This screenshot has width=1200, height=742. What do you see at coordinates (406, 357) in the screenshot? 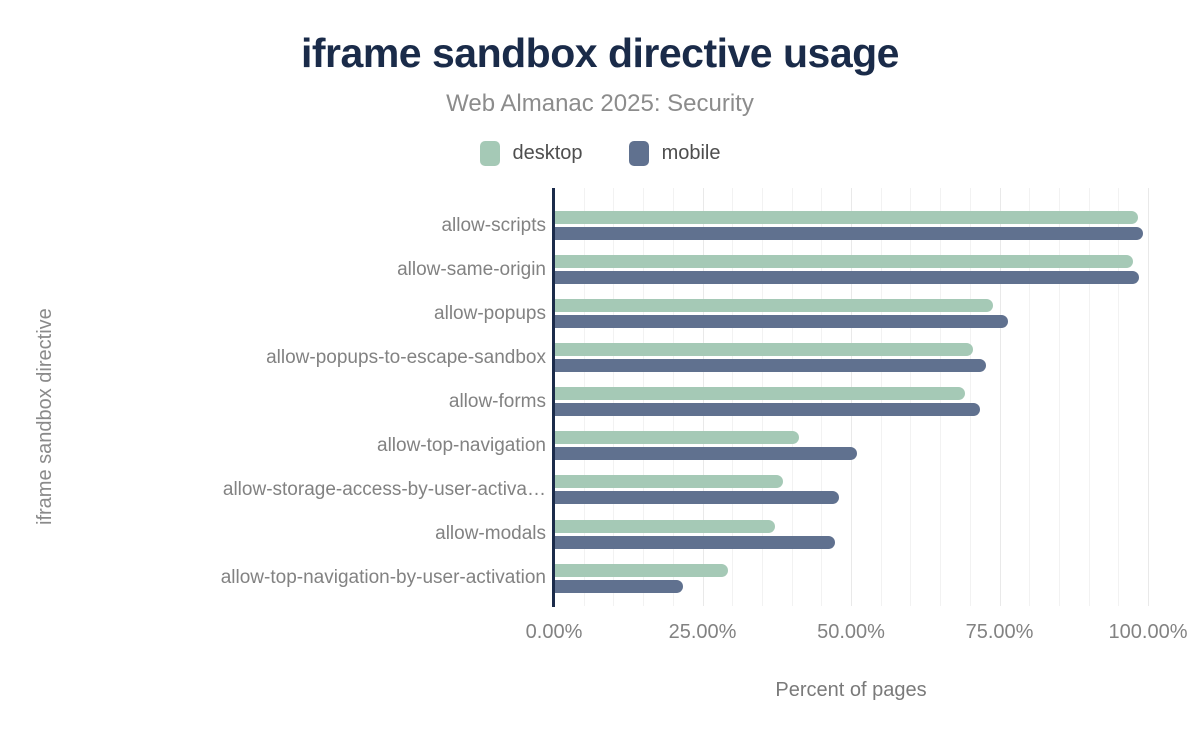
I see `y-tick-label: allow-popups-to-escape-sandbox` at bounding box center [406, 357].